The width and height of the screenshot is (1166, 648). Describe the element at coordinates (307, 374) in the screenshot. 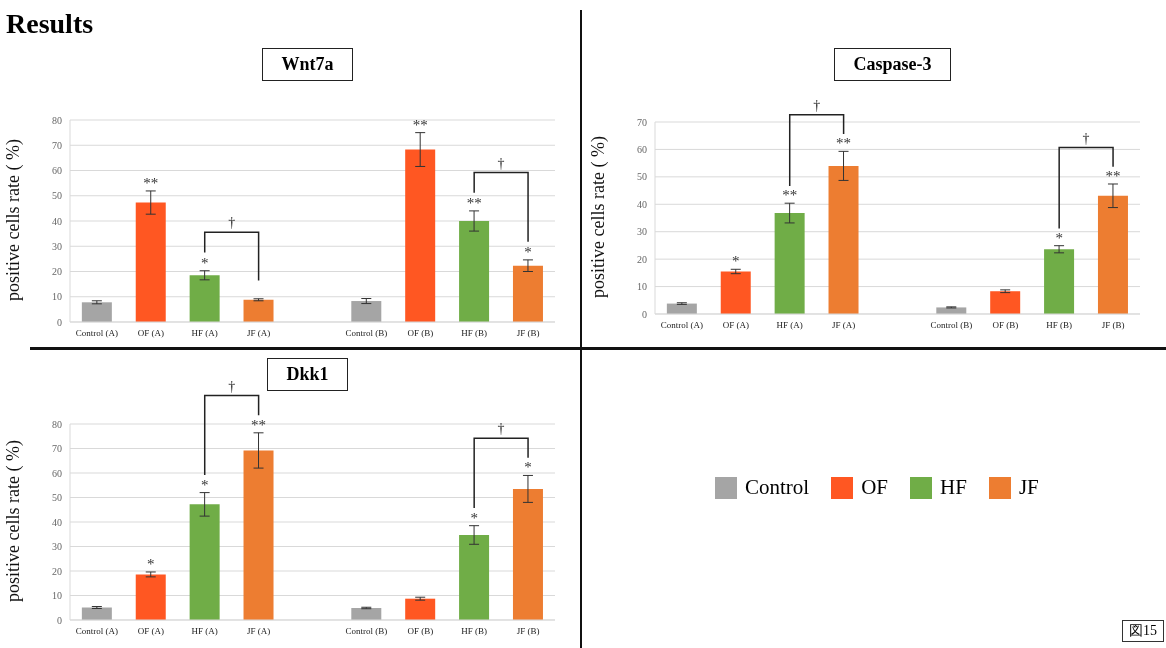

I see `chart-title: Dkk1` at that location.